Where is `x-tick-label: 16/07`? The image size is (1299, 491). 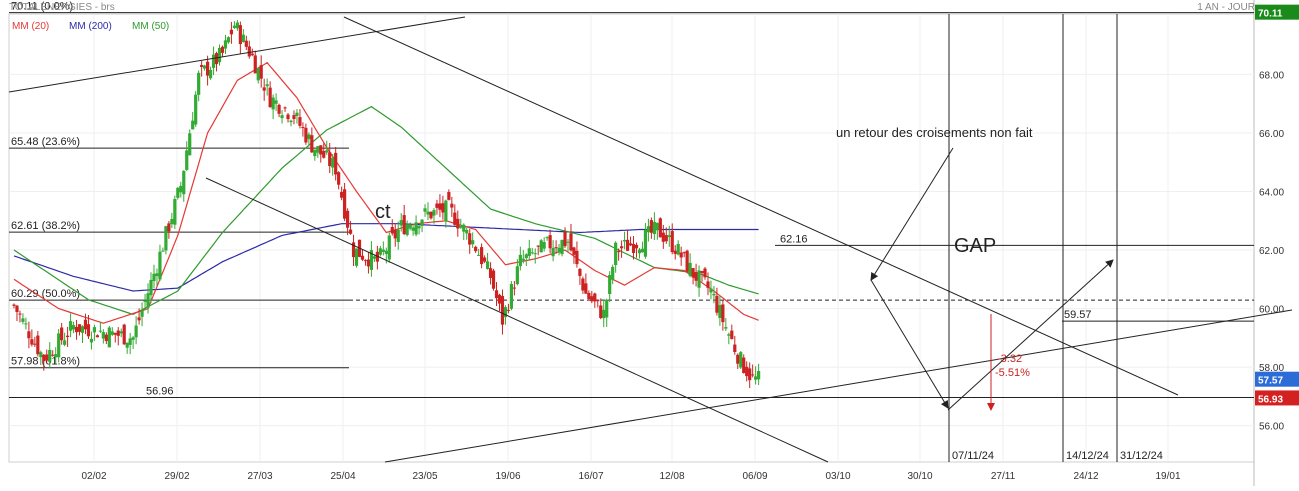
x-tick-label: 16/07 is located at coordinates (590, 476).